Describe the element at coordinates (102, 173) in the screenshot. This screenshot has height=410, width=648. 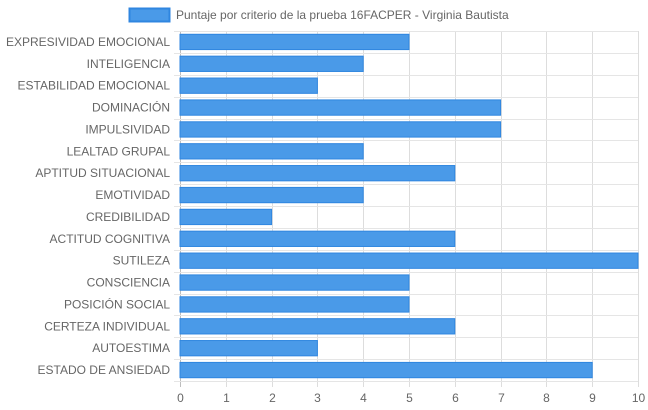
I see `category-label: APTITUD SITUACIONAL` at that location.